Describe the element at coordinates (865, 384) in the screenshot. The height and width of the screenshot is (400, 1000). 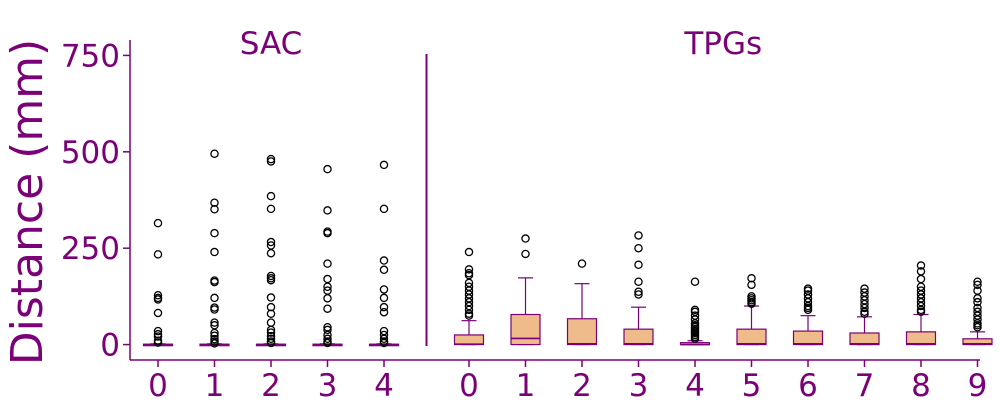
I see `x-tick-label: 7` at that location.